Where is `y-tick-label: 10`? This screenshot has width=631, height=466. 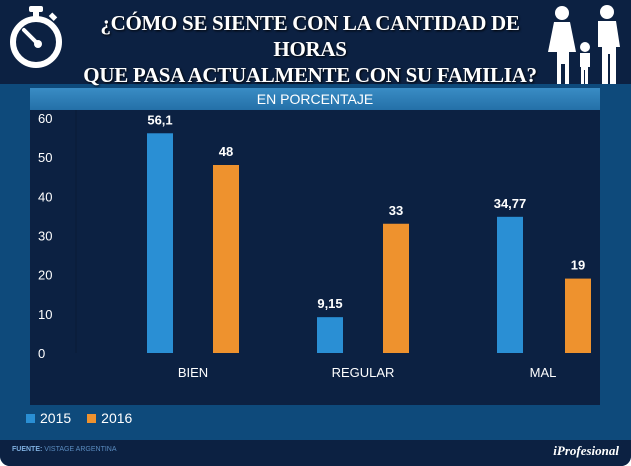 y-tick-label: 10 is located at coordinates (45, 314).